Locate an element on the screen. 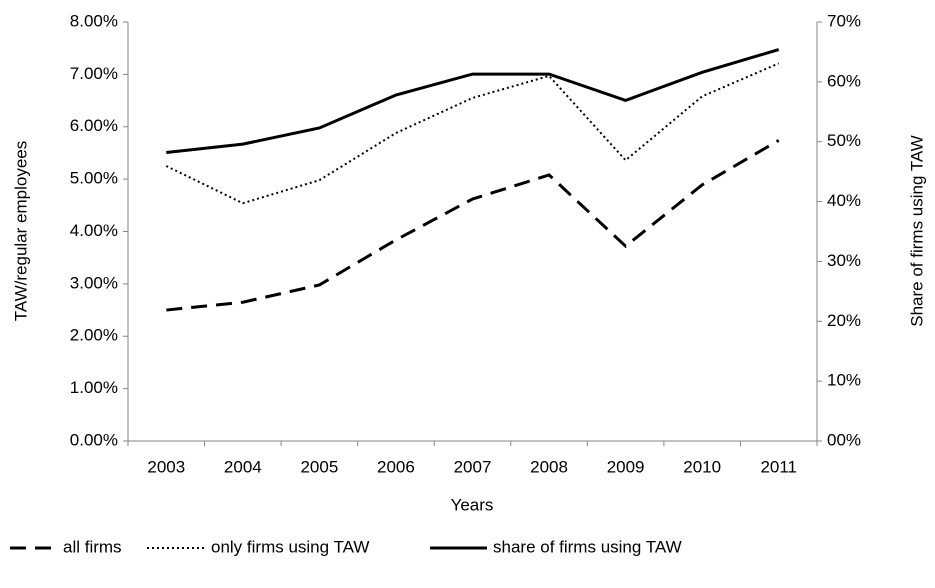  x-tick-label: 2010 is located at coordinates (702, 466).